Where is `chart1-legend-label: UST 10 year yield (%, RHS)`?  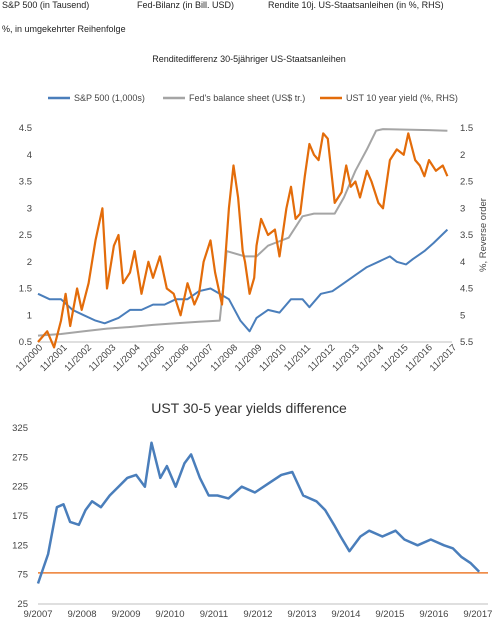
chart1-legend-label: UST 10 year yield (%, RHS) is located at coordinates (402, 98).